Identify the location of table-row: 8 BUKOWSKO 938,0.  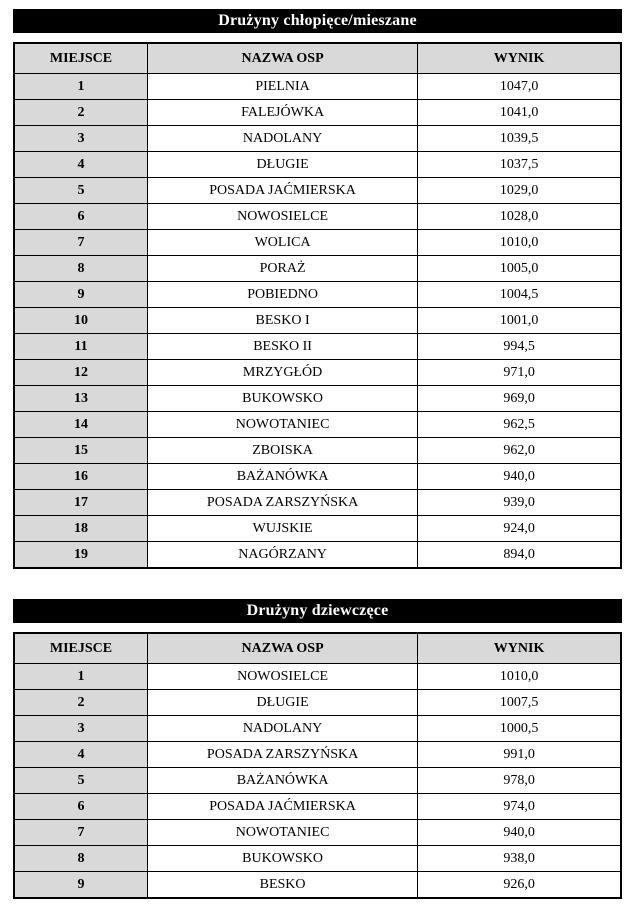
(317, 858).